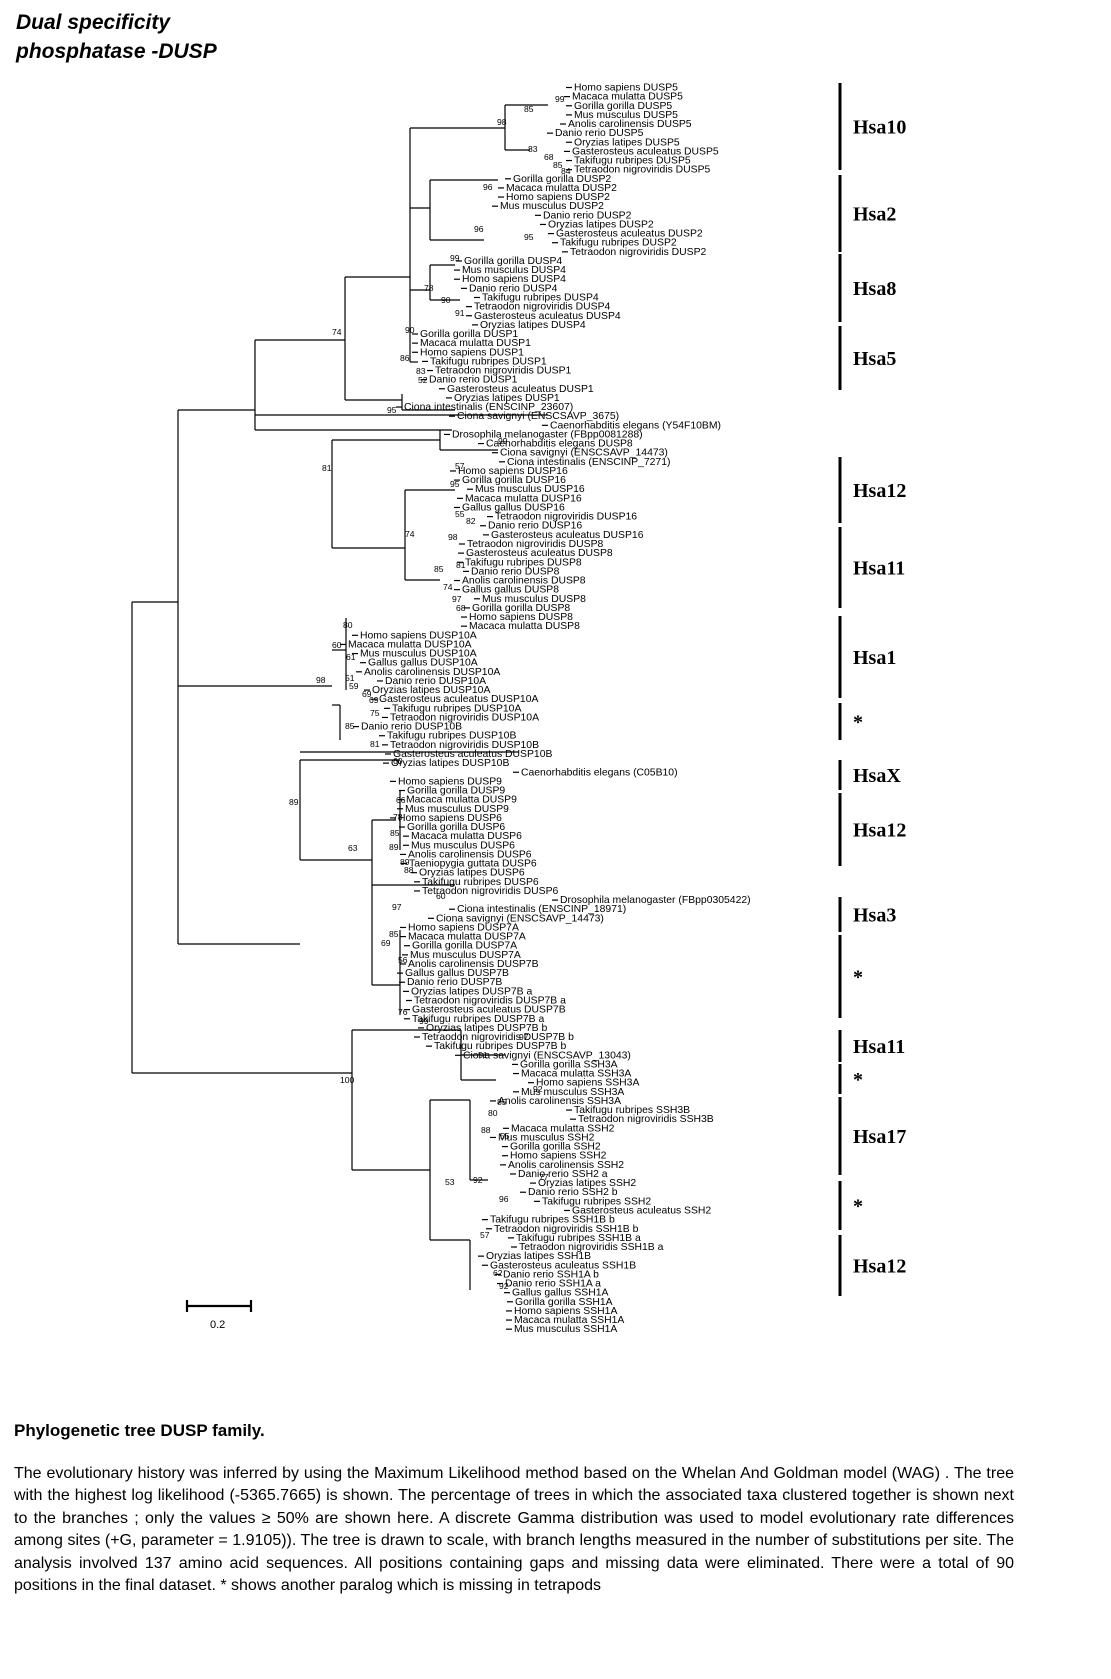 Image resolution: width=1111 pixels, height=1679 pixels. What do you see at coordinates (464, 946) in the screenshot?
I see `tree-leaf-label: Gorilla gorilla DUSP7A` at bounding box center [464, 946].